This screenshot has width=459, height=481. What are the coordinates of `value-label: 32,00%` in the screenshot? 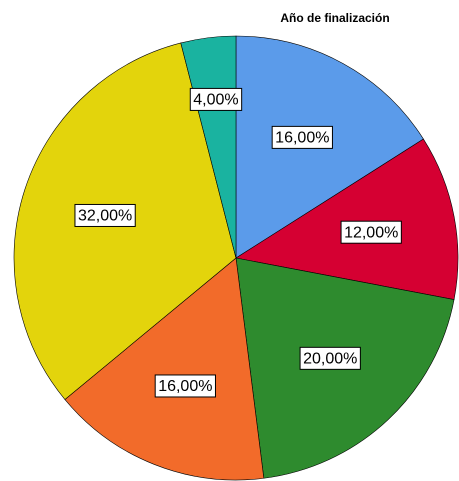 It's located at (105, 216).